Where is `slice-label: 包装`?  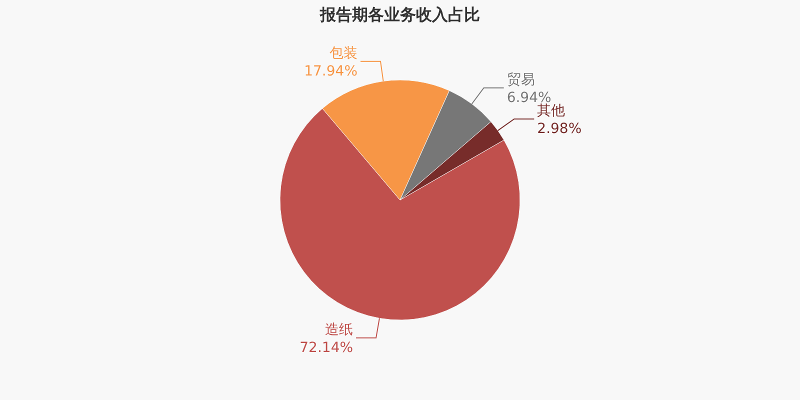 slice-label: 包装 is located at coordinates (344, 53).